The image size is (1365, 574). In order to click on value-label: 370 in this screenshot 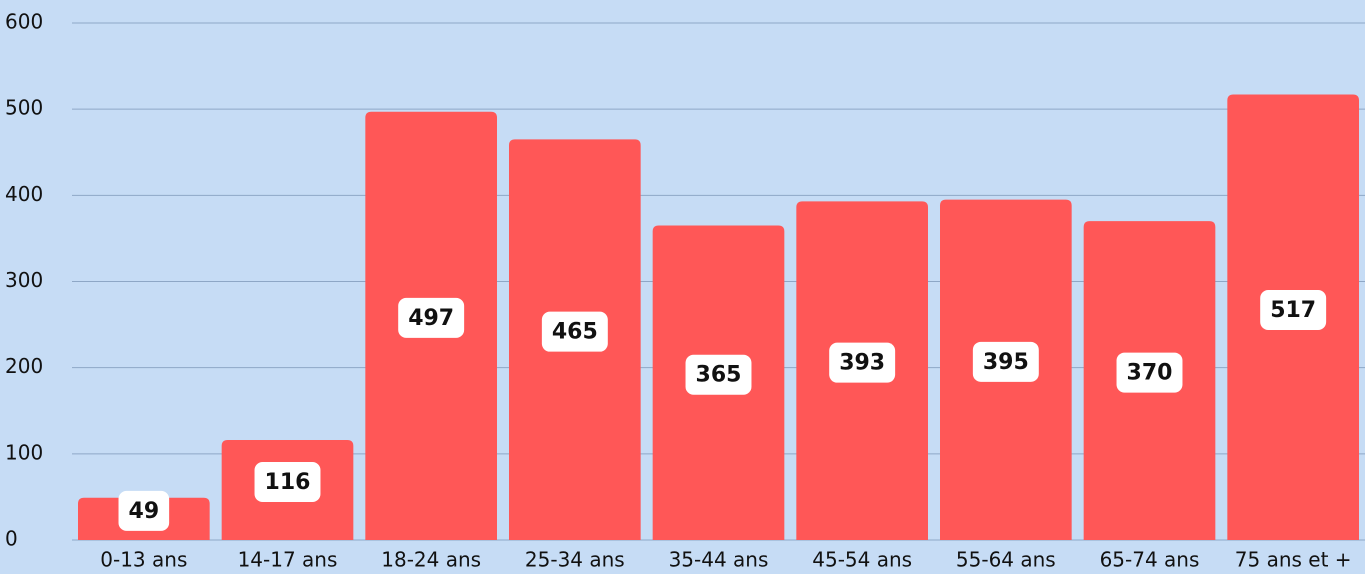, I will do `click(1150, 373)`.